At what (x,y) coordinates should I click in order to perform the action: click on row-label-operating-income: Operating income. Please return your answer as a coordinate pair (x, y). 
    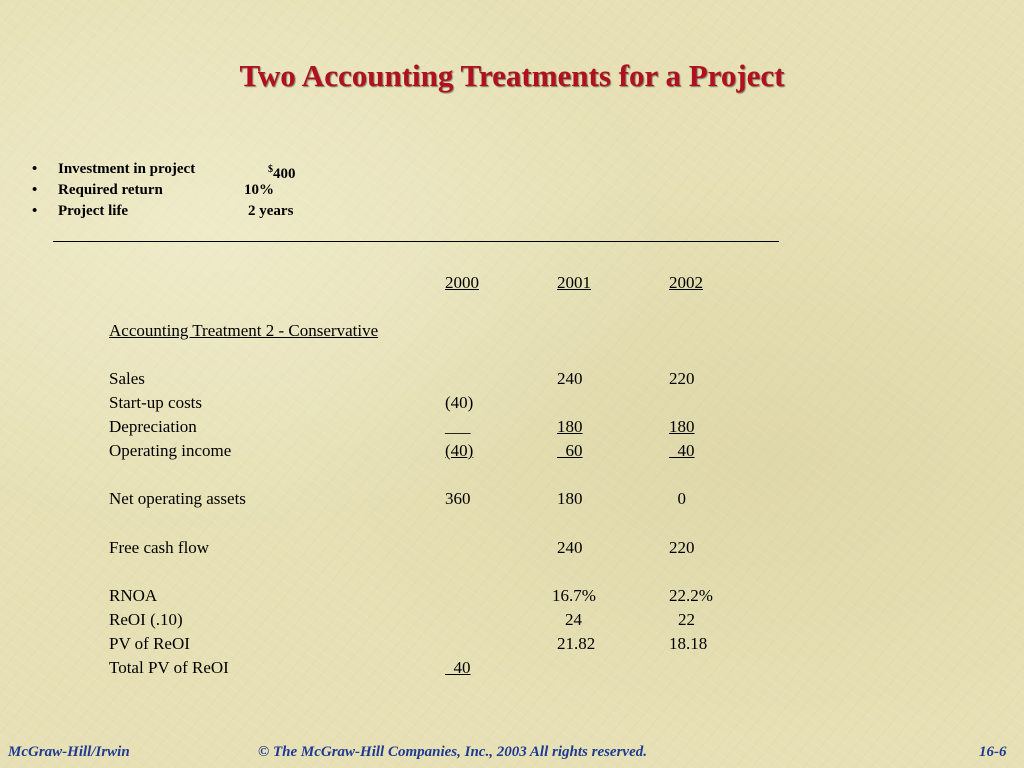
    Looking at the image, I should click on (170, 450).